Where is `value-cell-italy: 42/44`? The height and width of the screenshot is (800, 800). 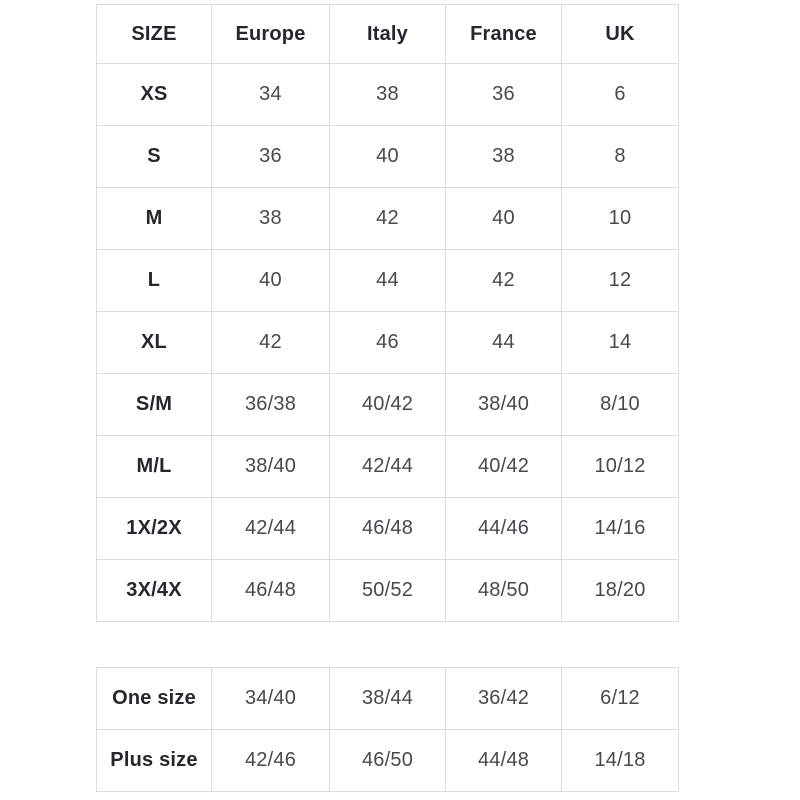
value-cell-italy: 42/44 is located at coordinates (387, 466).